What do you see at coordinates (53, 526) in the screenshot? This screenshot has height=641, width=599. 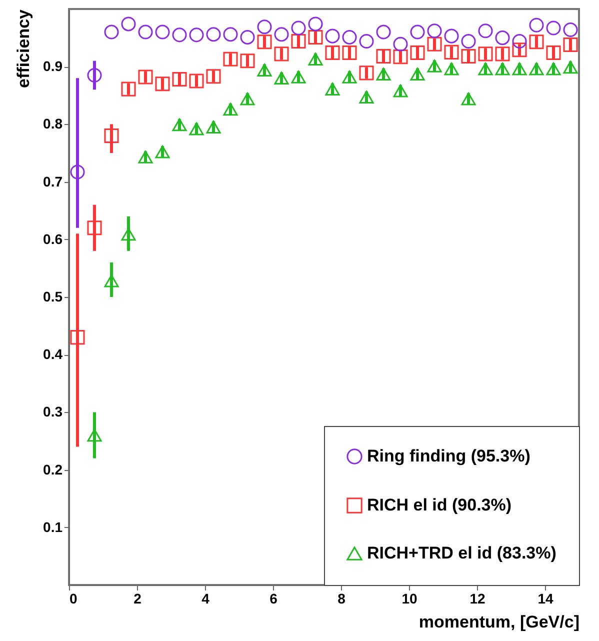 I see `y-tick-label: 0.1` at bounding box center [53, 526].